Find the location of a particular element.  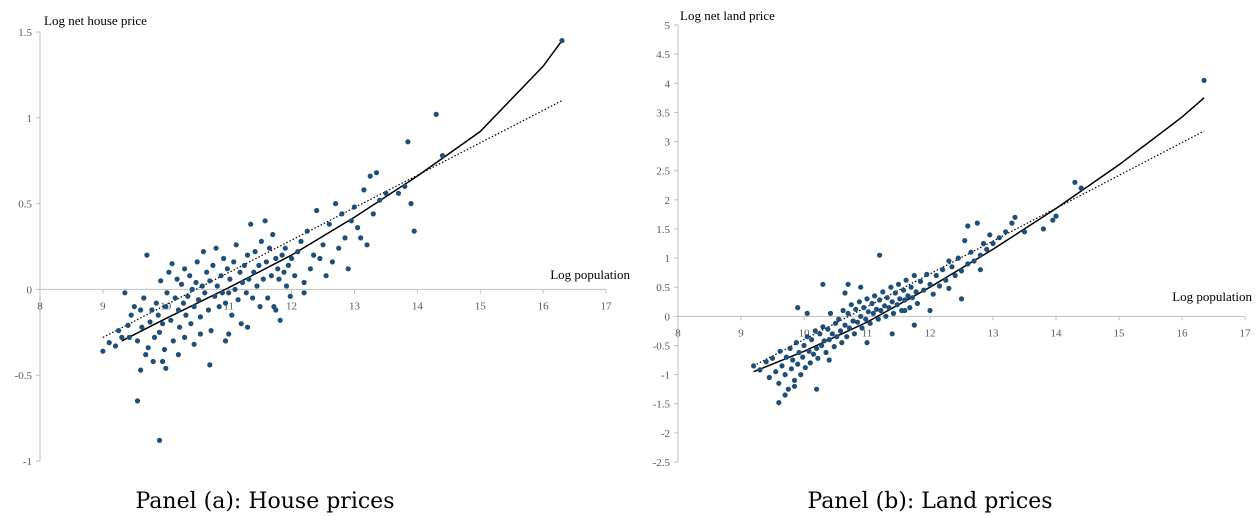

panel-b-x-tick-label: 13 is located at coordinates (994, 333).